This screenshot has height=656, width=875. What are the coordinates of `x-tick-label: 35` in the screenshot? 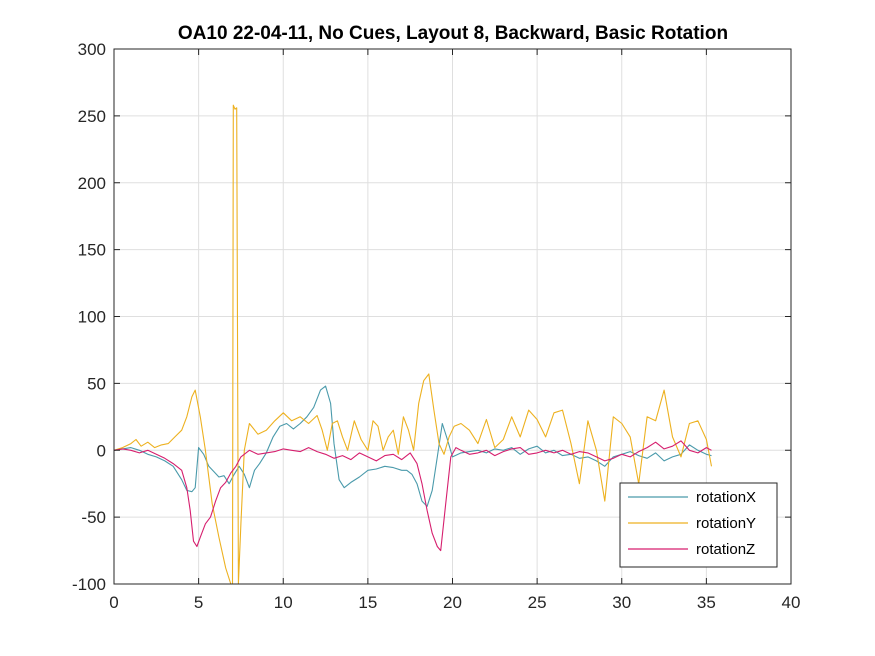 It's located at (706, 602).